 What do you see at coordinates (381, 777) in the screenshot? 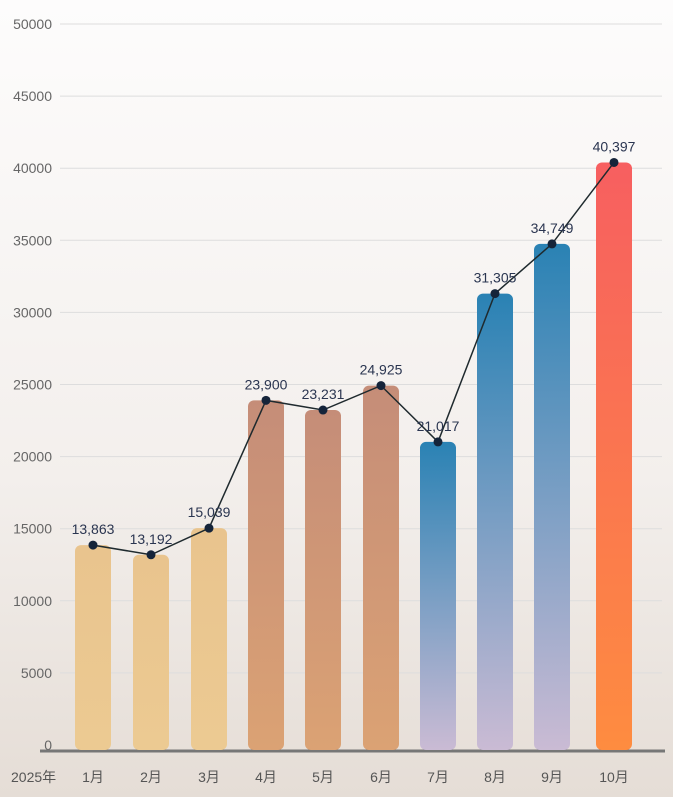
I see `x-tick-label: 6月` at bounding box center [381, 777].